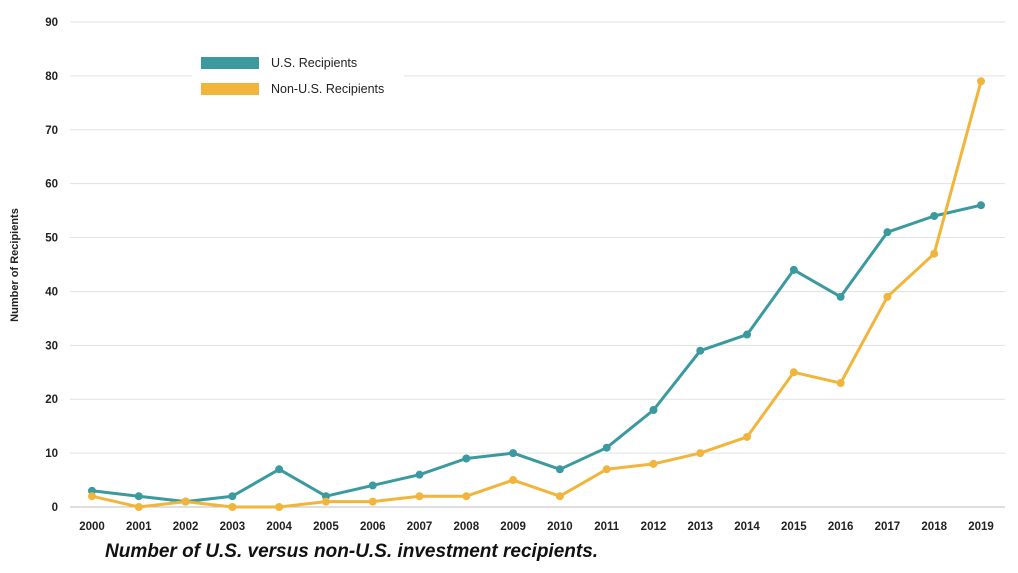 Image resolution: width=1018 pixels, height=573 pixels. I want to click on x-tick-label: 2003, so click(233, 527).